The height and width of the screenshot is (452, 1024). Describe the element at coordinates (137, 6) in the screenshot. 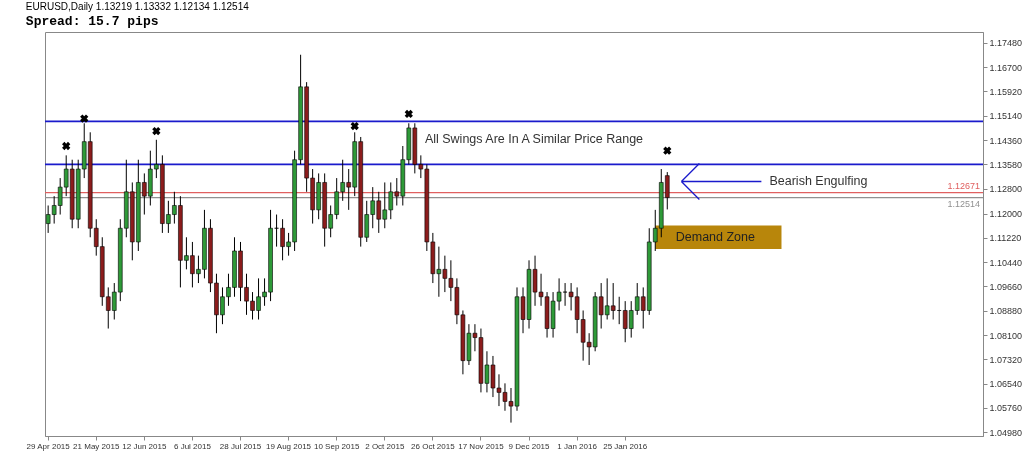

I see `chart-title: EURUSD,Daily 1.13219 1.13332 1.12134 1.12514` at that location.